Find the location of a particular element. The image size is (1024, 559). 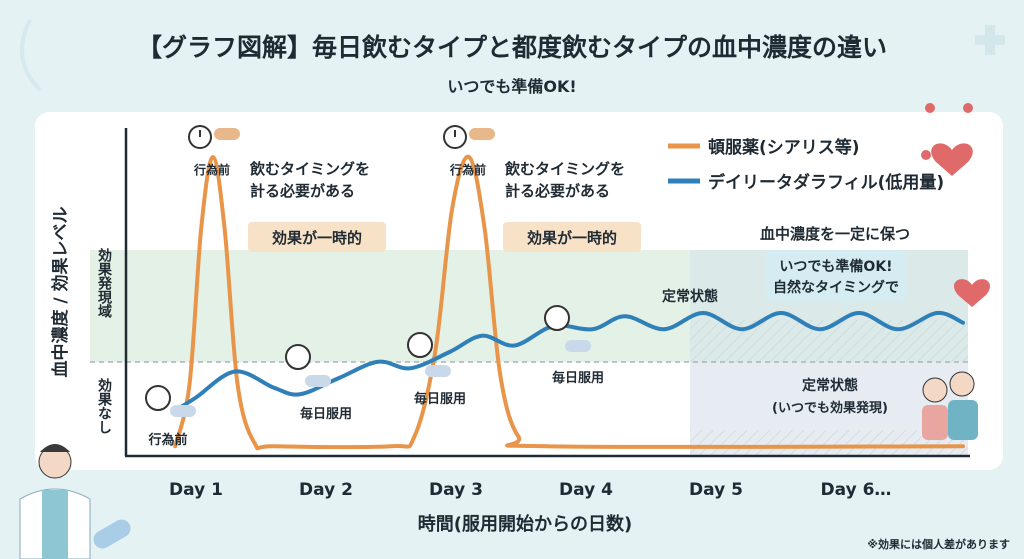

label-before-act-3: 行為前 is located at coordinates (167, 440).